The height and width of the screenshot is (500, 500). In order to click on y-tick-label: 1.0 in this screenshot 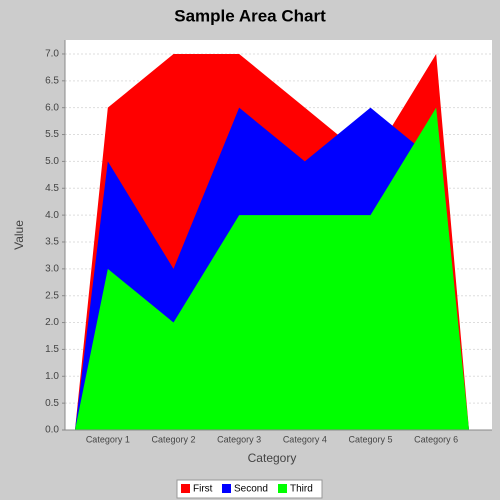, I will do `click(52, 376)`.